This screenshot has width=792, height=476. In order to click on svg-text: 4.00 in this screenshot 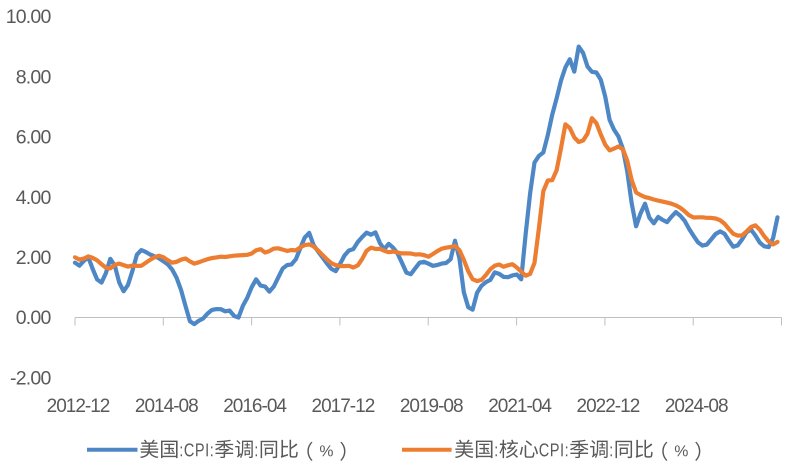, I will do `click(34, 198)`.